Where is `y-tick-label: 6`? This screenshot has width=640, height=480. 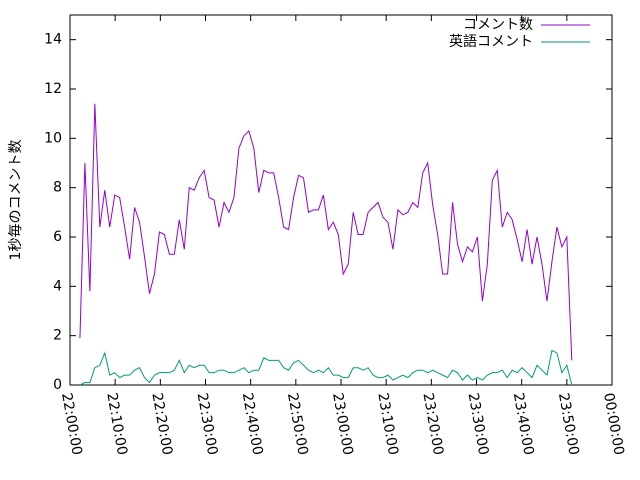 y-tick-label: 6 is located at coordinates (57, 237).